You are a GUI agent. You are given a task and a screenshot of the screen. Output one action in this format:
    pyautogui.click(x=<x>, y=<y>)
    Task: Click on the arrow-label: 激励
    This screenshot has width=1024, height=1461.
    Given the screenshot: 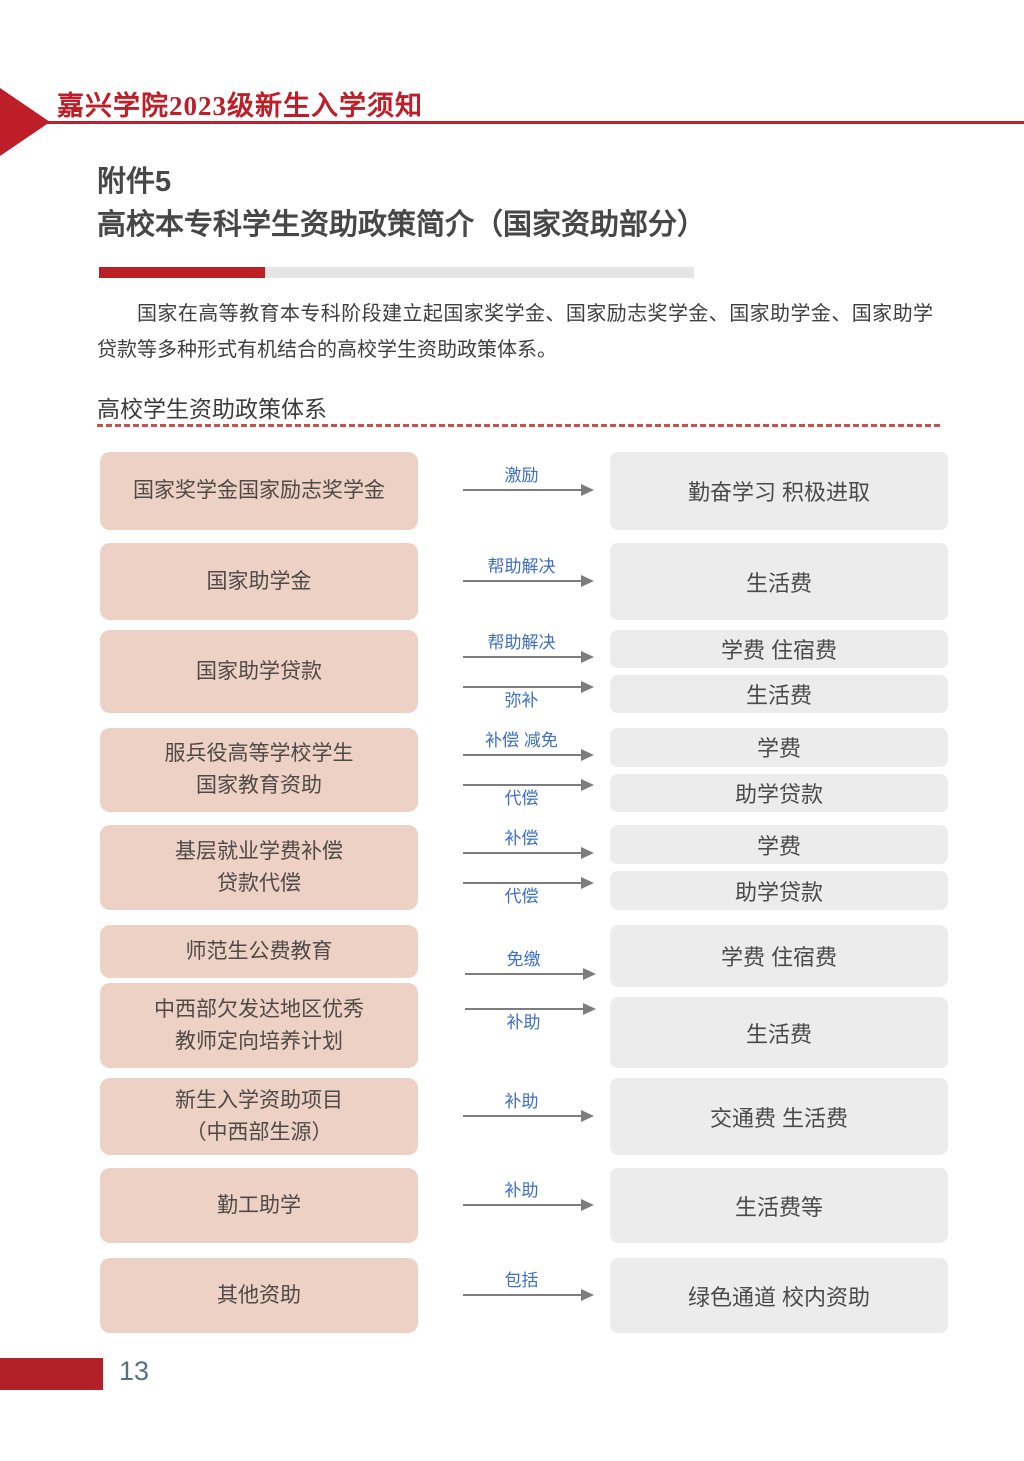 What is the action you would take?
    pyautogui.click(x=521, y=475)
    